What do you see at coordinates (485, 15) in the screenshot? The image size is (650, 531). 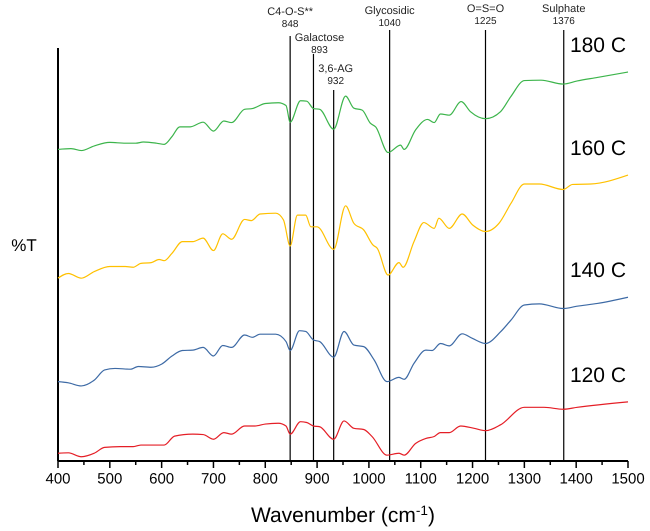 I see `ref-line-label: O=S=O 1225` at bounding box center [485, 15].